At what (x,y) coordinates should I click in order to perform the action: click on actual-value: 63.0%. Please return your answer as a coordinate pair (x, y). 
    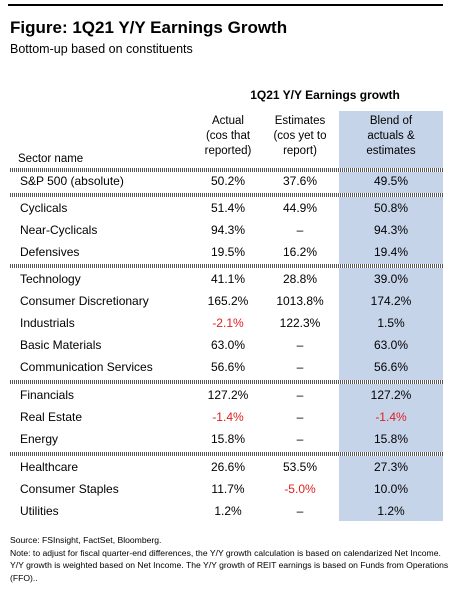
    Looking at the image, I should click on (228, 345).